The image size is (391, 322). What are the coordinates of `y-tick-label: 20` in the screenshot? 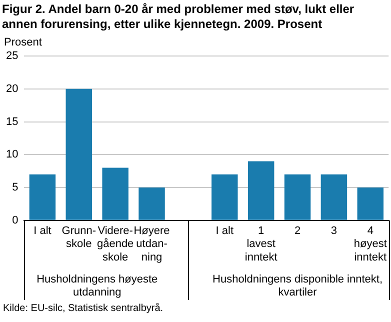 It's located at (12, 88).